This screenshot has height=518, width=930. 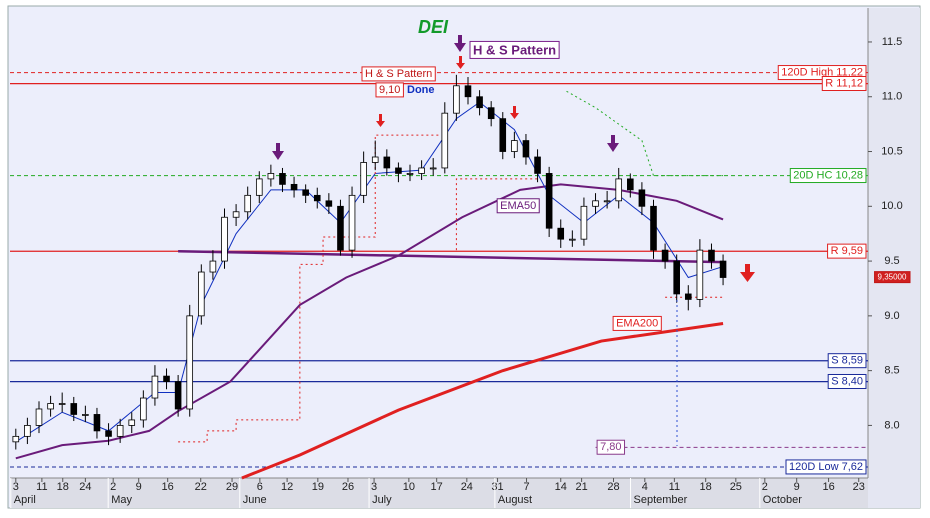 What do you see at coordinates (645, 487) in the screenshot?
I see `x-tick-label: 4` at bounding box center [645, 487].